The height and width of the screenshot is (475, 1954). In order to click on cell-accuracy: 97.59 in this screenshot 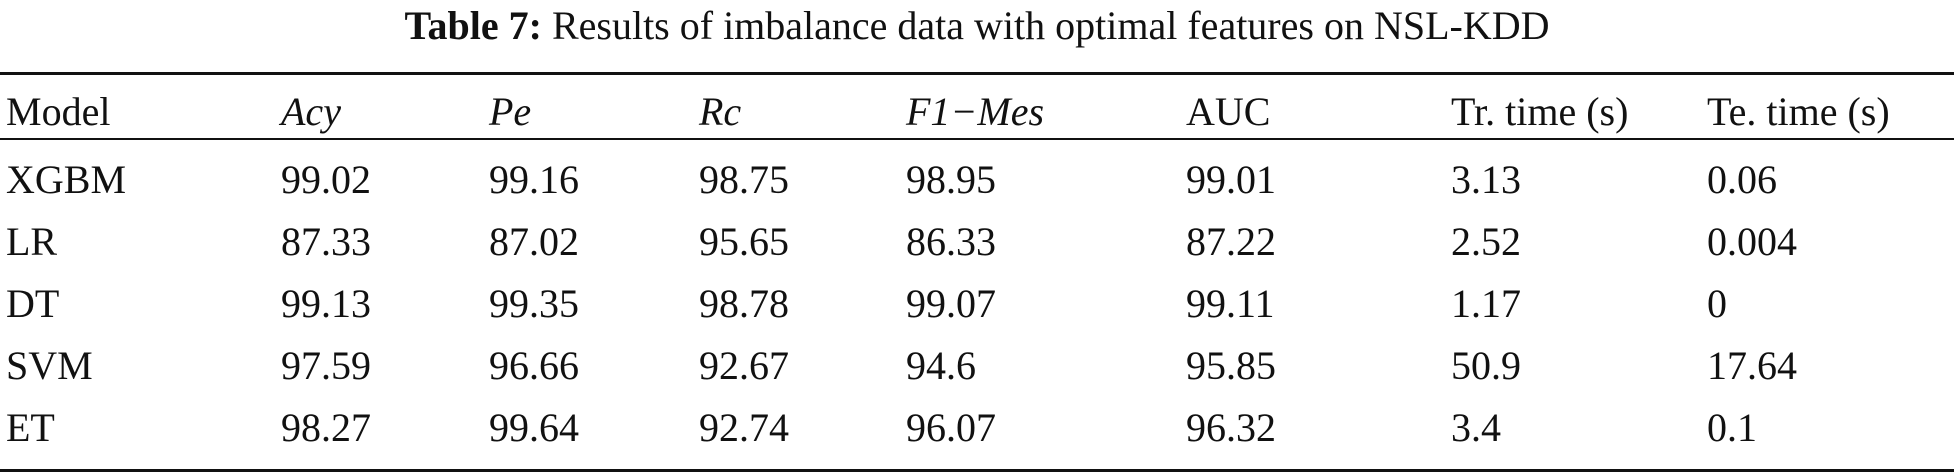, I will do `click(326, 365)`.